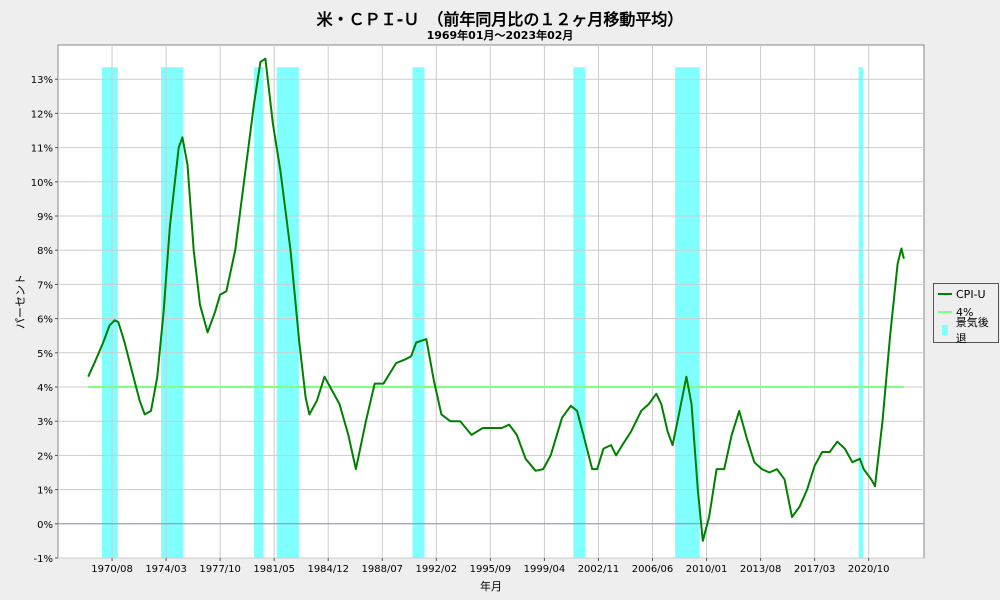  I want to click on y-tick-label-10: 9%, so click(45, 217).